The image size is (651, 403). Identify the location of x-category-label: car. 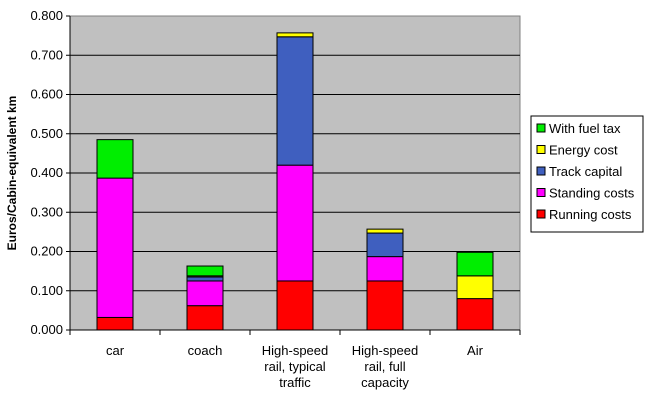
(115, 350).